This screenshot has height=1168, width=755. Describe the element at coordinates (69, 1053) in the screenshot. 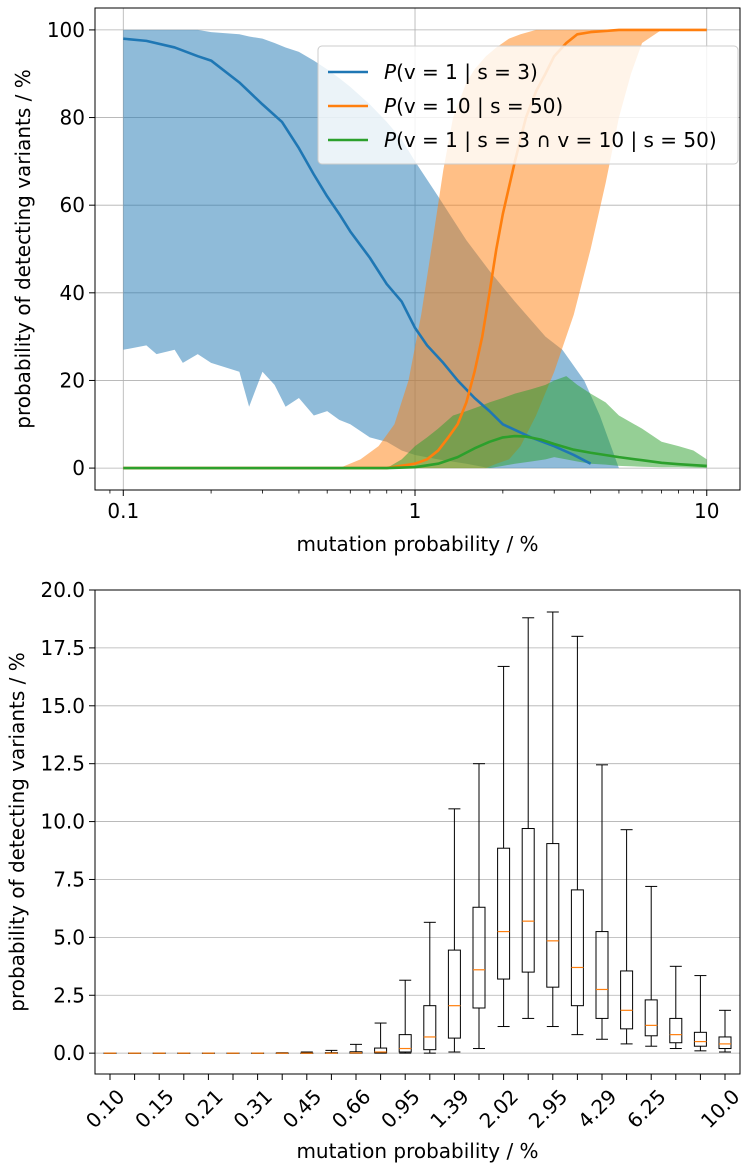

I see `bottom-y-tick-label: 0.0` at that location.